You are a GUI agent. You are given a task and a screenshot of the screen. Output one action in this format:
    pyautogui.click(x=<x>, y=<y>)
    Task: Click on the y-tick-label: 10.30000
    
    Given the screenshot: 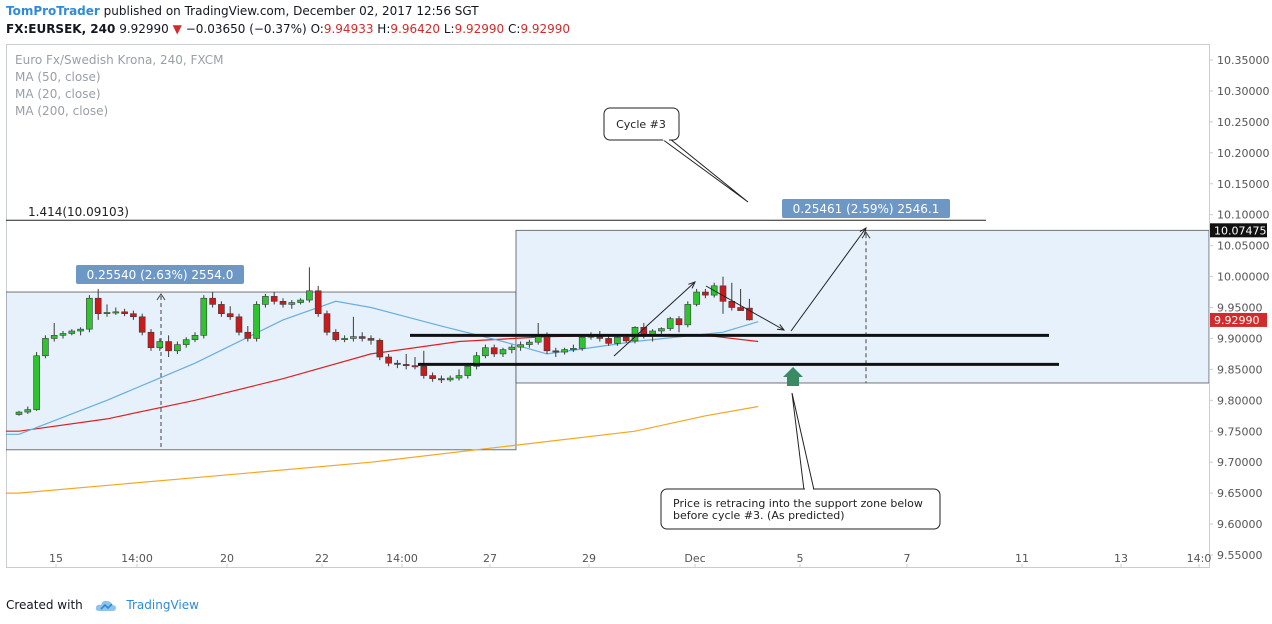 What is the action you would take?
    pyautogui.click(x=1243, y=91)
    